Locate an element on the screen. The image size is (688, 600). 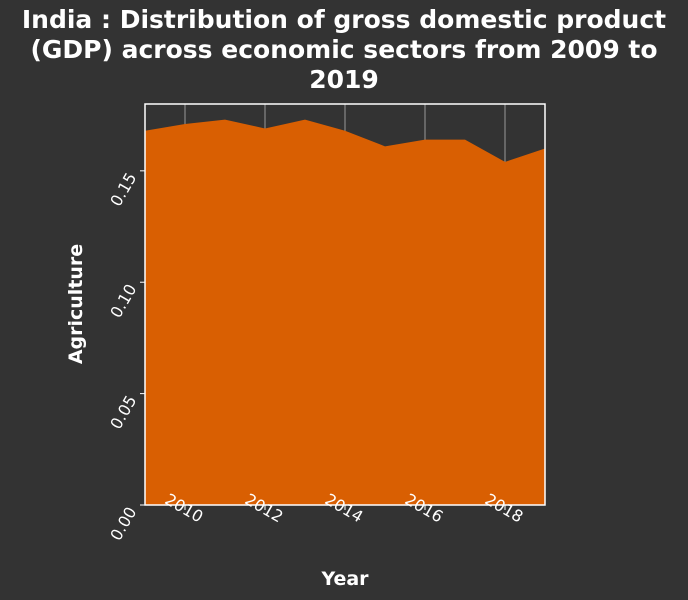
y-axis-ticks: 0.00 0.05 0.10 0.15 is located at coordinates (125, 356).